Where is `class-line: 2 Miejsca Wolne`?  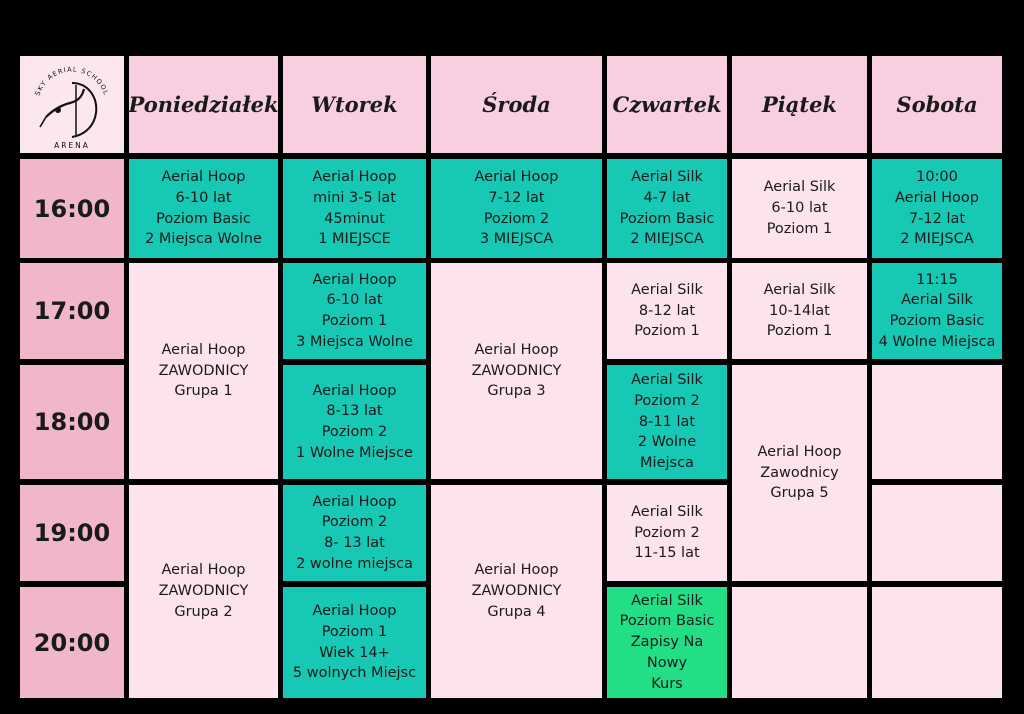
class-line: 2 Miejsca Wolne is located at coordinates (203, 239).